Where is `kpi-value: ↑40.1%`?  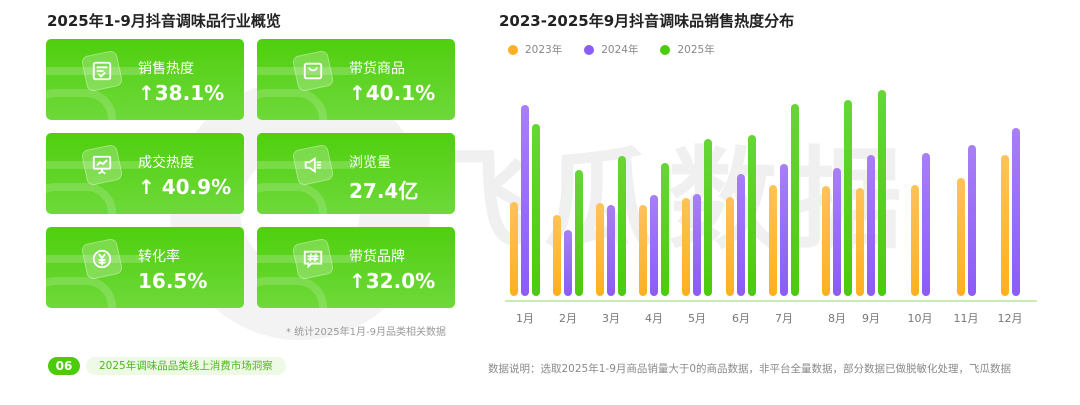
kpi-value: ↑40.1% is located at coordinates (392, 93).